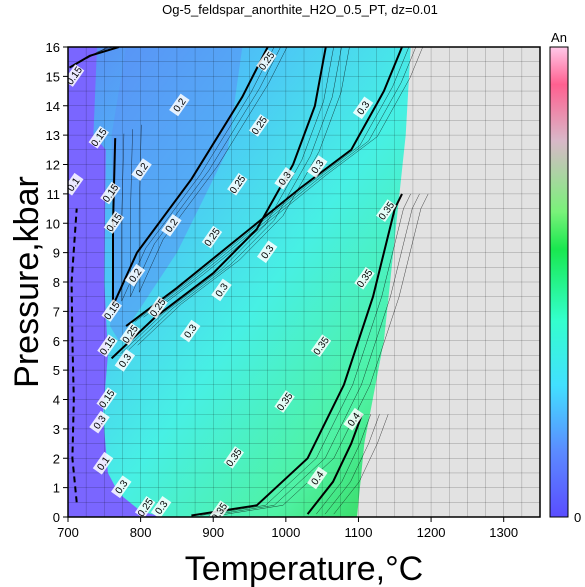 Image resolution: width=585 pixels, height=587 pixels. I want to click on y-tick-label: 8, so click(56, 282).